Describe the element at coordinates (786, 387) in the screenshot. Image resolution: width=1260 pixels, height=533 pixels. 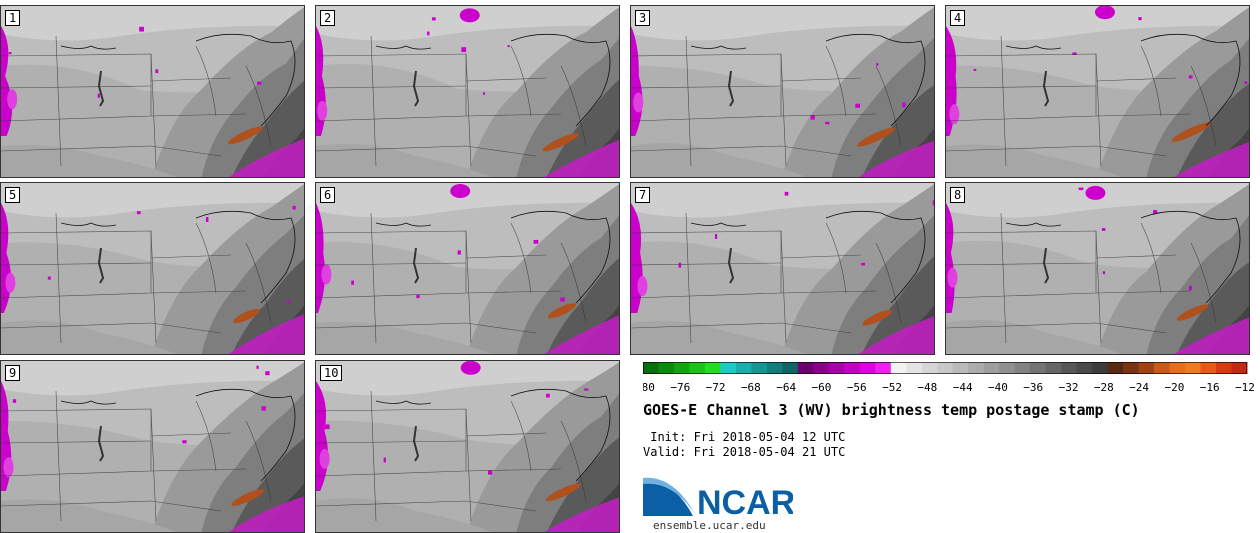
I see `colorbar-tick-label: −64` at that location.